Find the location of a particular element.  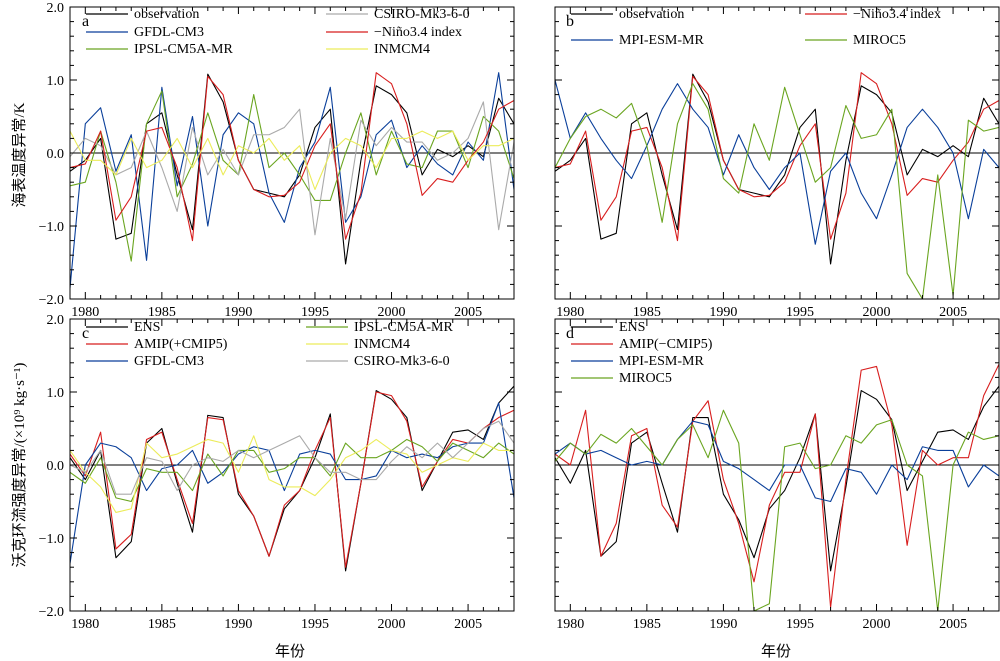

legend: ENS AMIP(−CMIP5) MPI-ESM-MR MIROC5 is located at coordinates (642, 353).